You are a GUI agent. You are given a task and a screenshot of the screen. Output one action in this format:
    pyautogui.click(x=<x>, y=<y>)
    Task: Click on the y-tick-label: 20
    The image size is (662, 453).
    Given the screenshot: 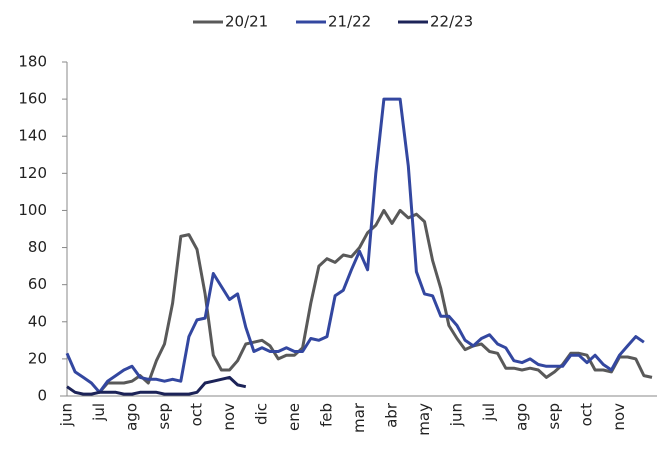 What is the action you would take?
    pyautogui.click(x=37, y=358)
    